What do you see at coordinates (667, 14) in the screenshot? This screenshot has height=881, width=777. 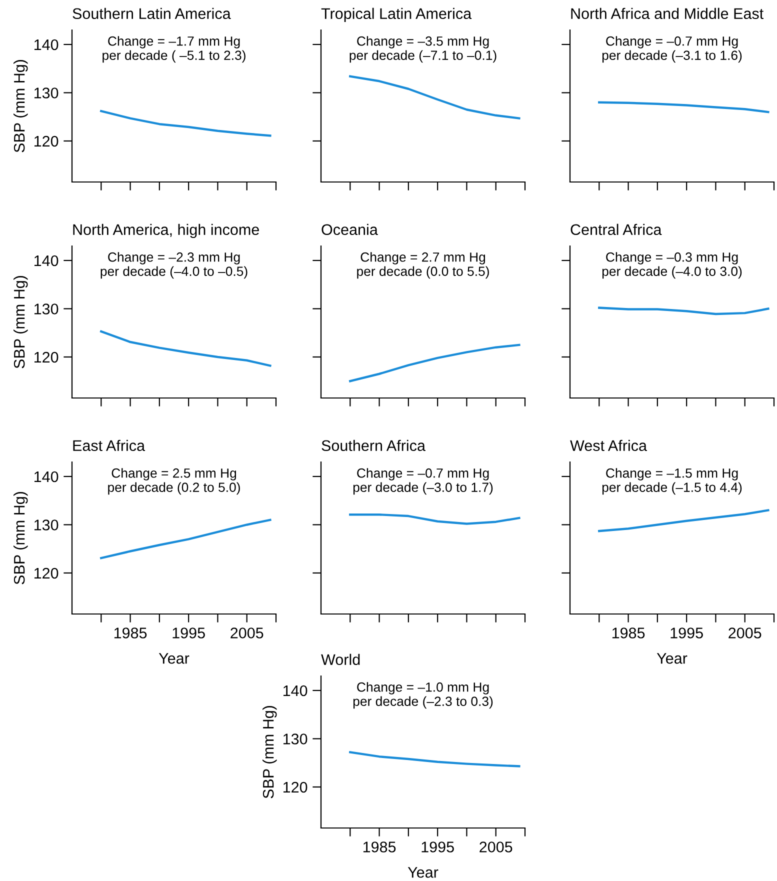 I see `chart-title: North Africa and Middle East` at bounding box center [667, 14].